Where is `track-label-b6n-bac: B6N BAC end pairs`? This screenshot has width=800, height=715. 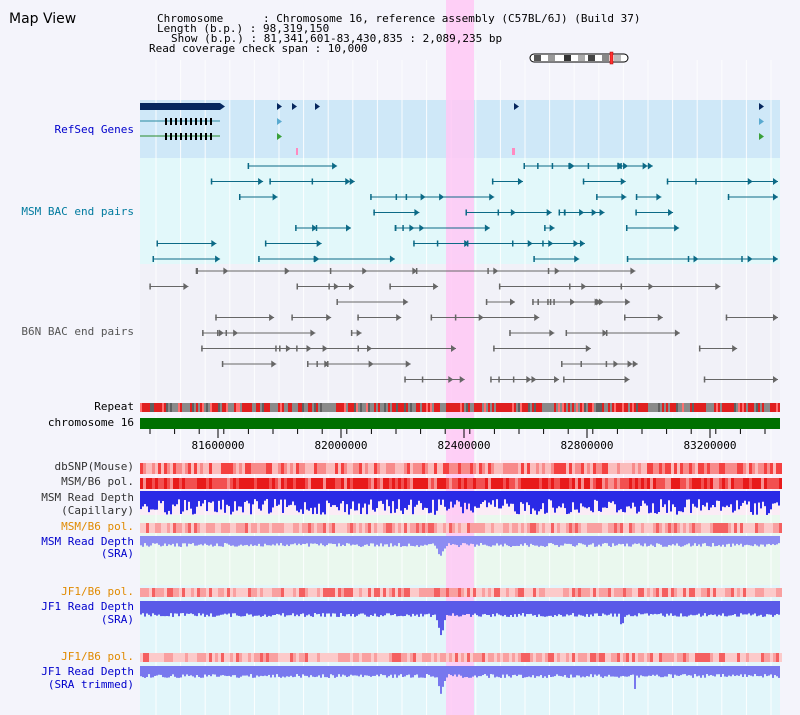 track-label-b6n-bac: B6N BAC end pairs is located at coordinates (77, 331).